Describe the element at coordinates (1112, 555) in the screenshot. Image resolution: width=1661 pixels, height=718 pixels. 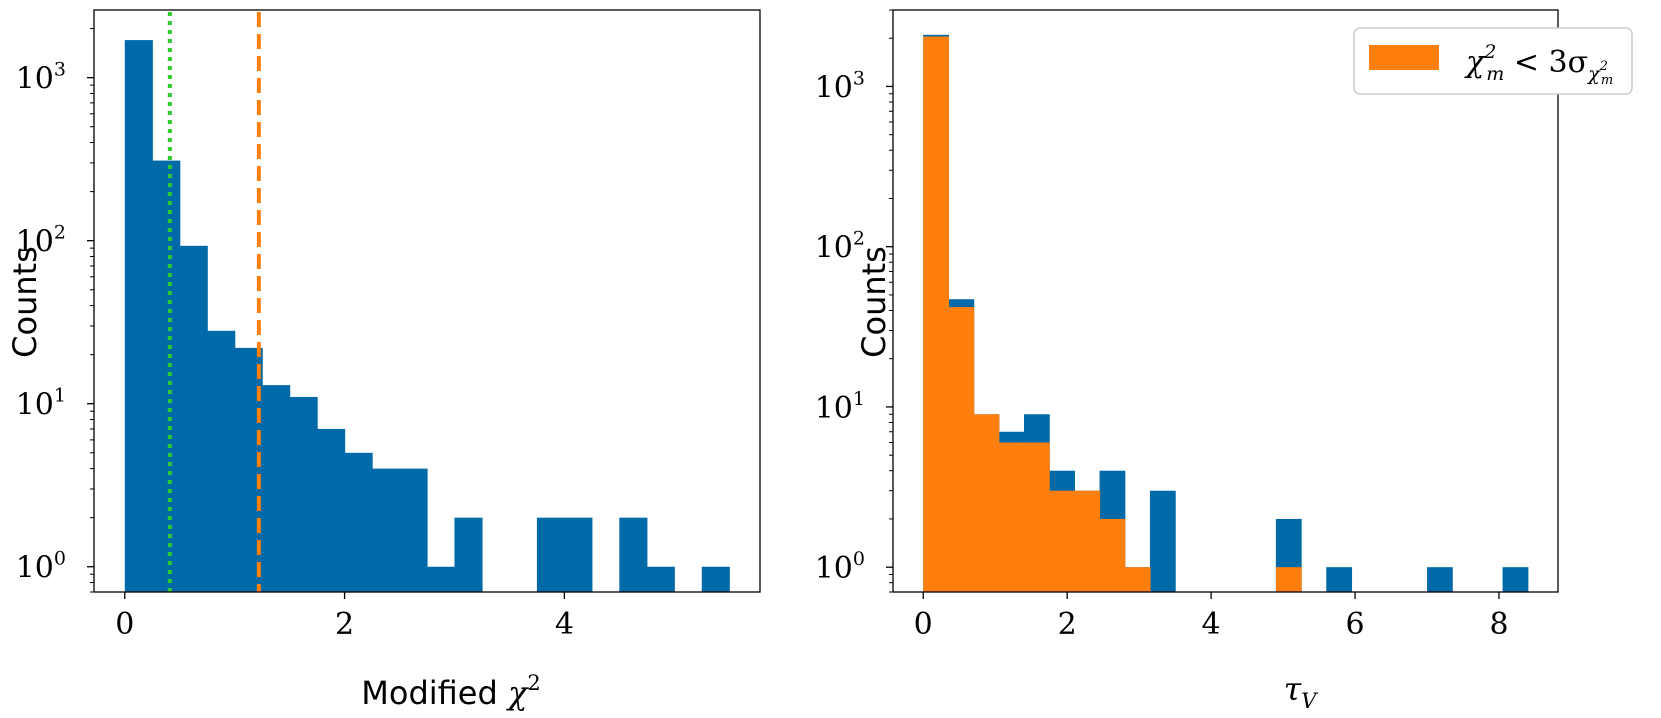
I see `right-bar-s1-b7` at that location.